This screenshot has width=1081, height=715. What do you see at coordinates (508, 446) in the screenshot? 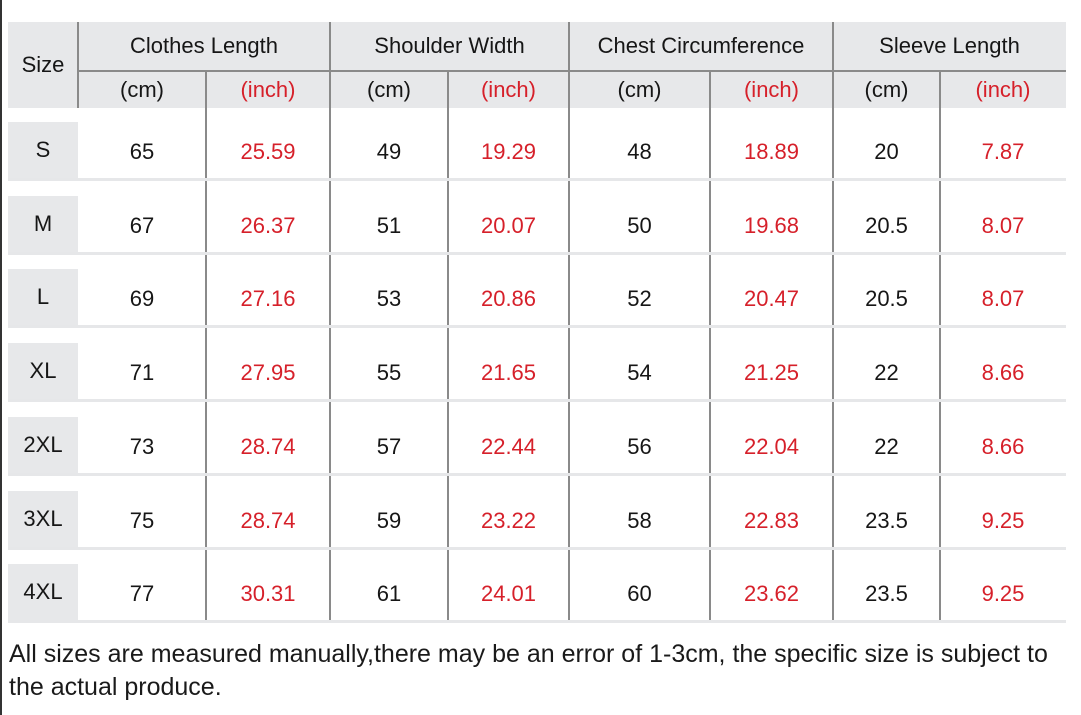
I see `value-inch: 22.44` at bounding box center [508, 446].